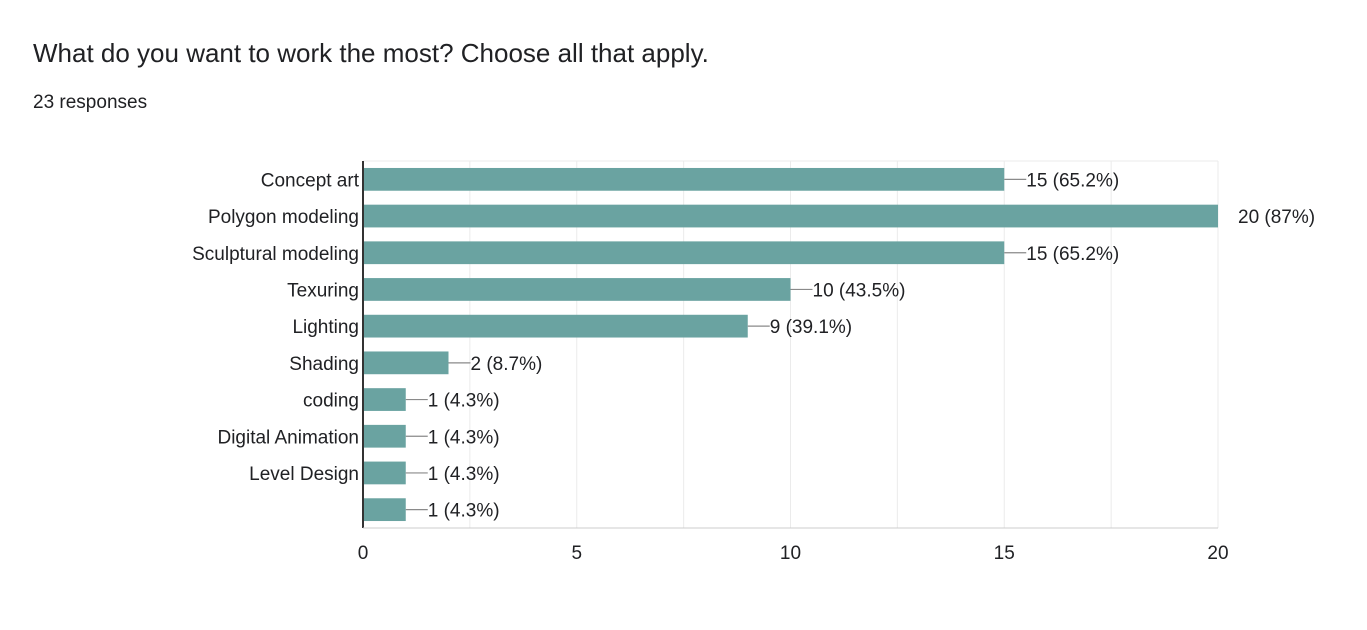 This screenshot has width=1367, height=630. Describe the element at coordinates (324, 364) in the screenshot. I see `category-label: Shading` at that location.